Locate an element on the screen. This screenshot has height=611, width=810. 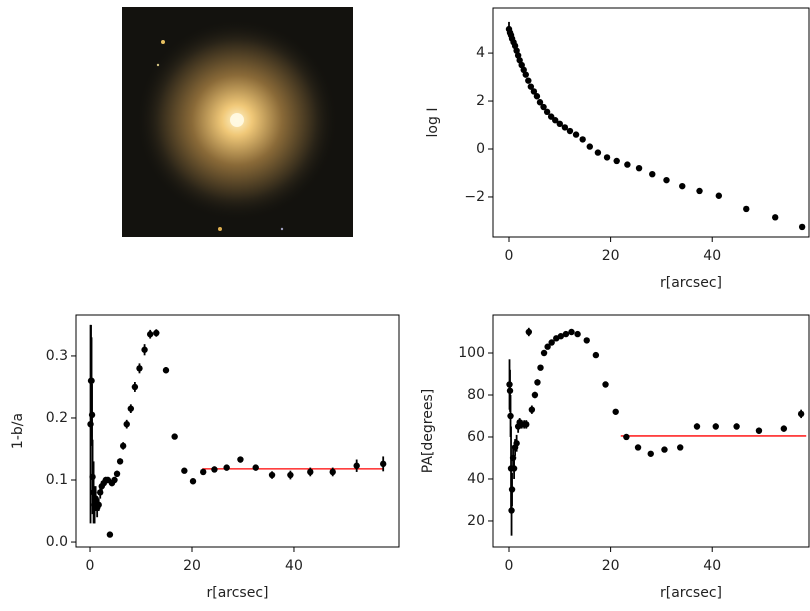
y-tick-label: −2 is located at coordinates (474, 197).